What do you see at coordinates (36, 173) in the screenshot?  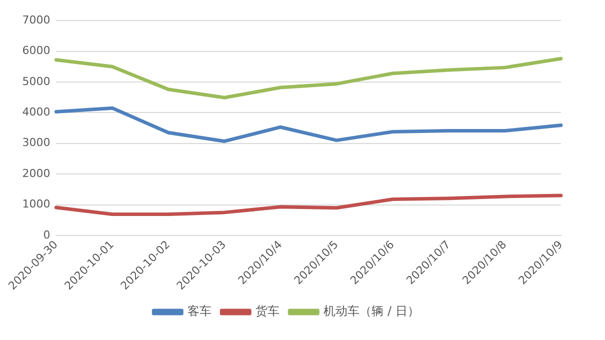 I see `y-tick-label: 2000` at bounding box center [36, 173].